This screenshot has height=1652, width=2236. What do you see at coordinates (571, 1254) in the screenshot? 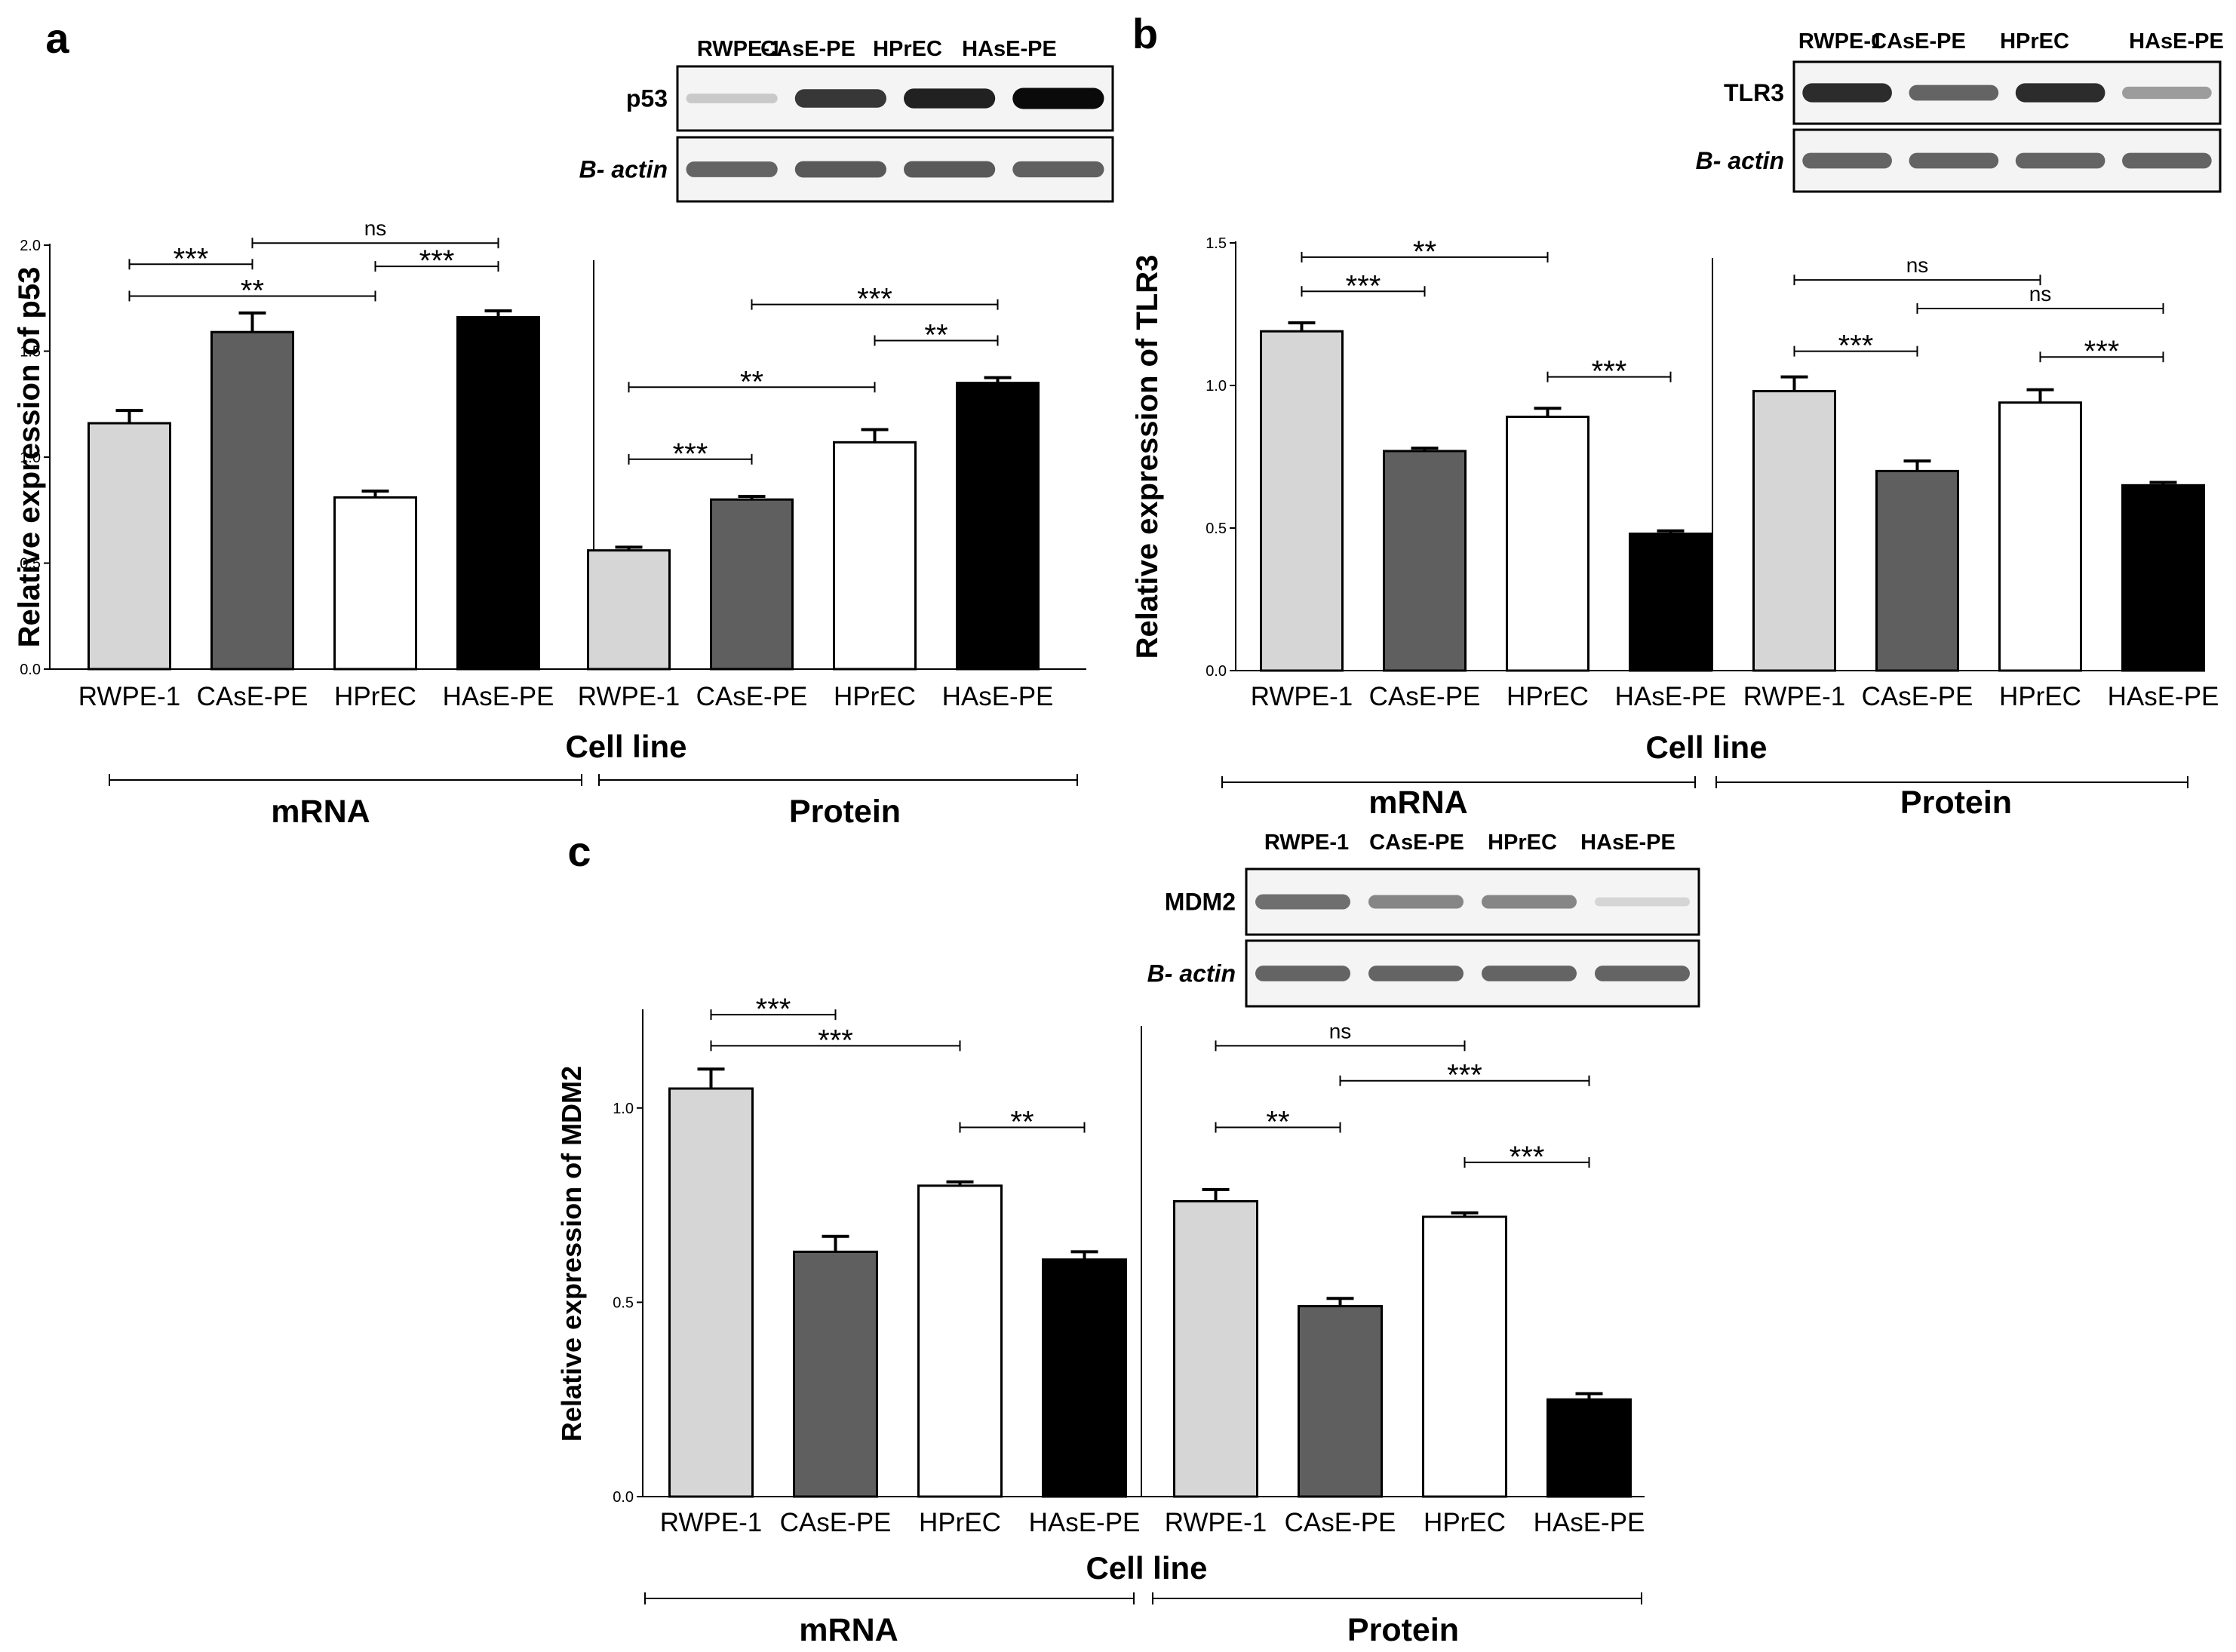
I see `y-axis-label: Relative expression of MDM2` at bounding box center [571, 1254].